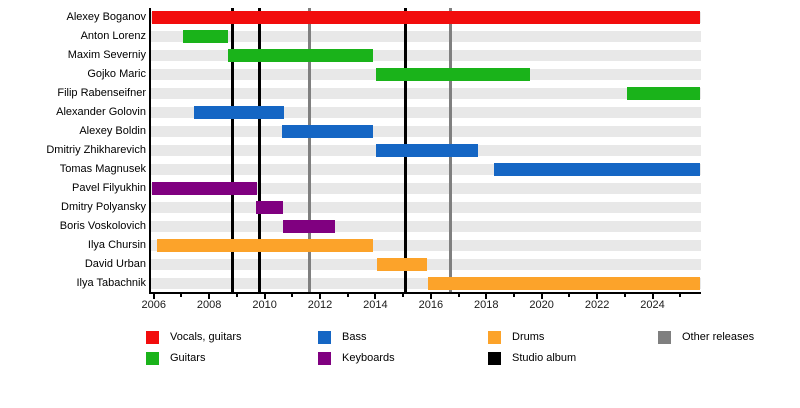 Image resolution: width=800 pixels, height=408 pixels. Describe the element at coordinates (528, 337) in the screenshot. I see `legend-label: Drums` at that location.